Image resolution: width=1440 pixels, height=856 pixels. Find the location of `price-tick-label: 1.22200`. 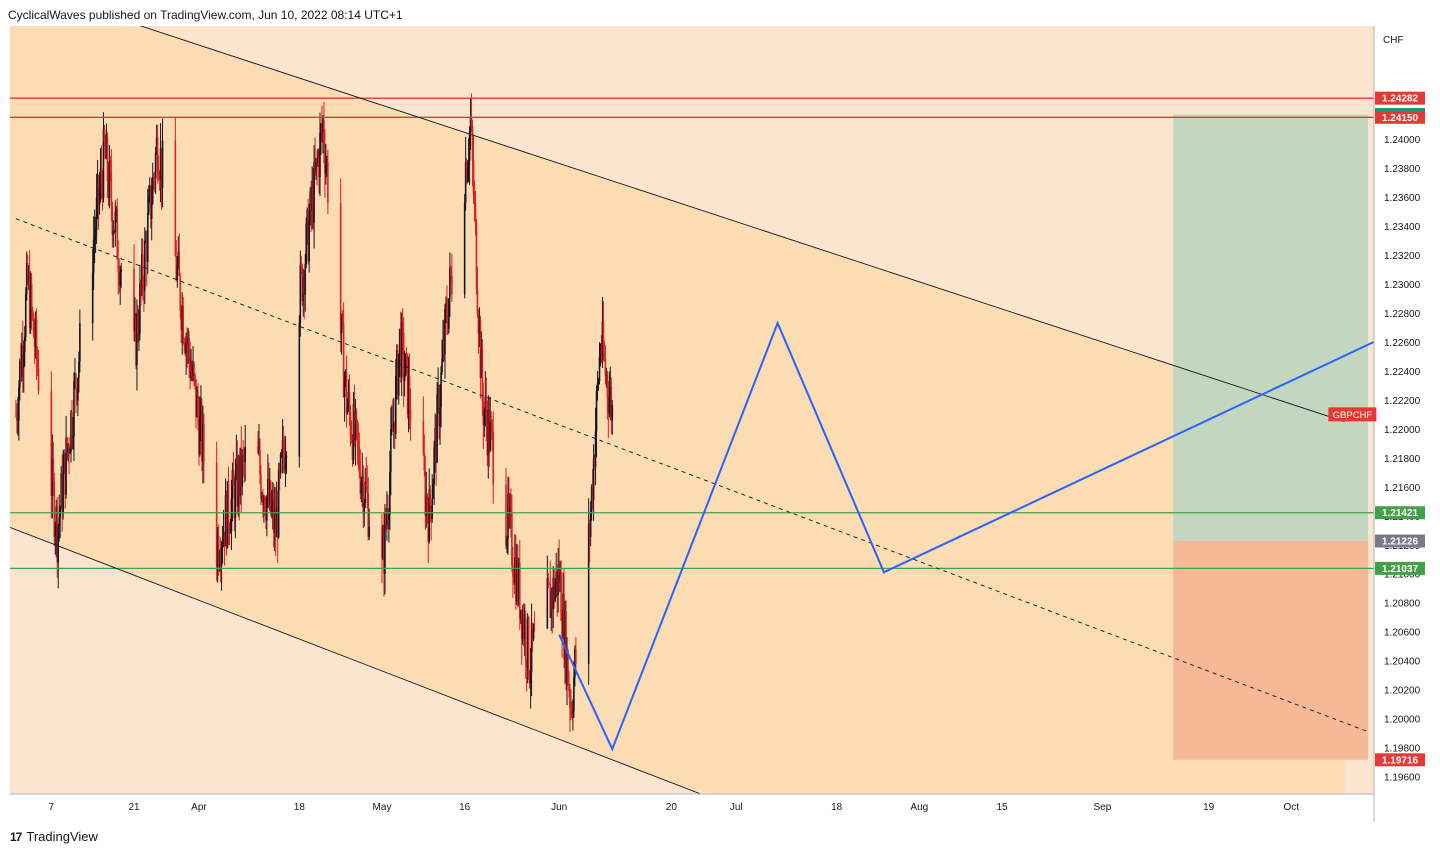

price-tick-label: 1.22200 is located at coordinates (1402, 401).